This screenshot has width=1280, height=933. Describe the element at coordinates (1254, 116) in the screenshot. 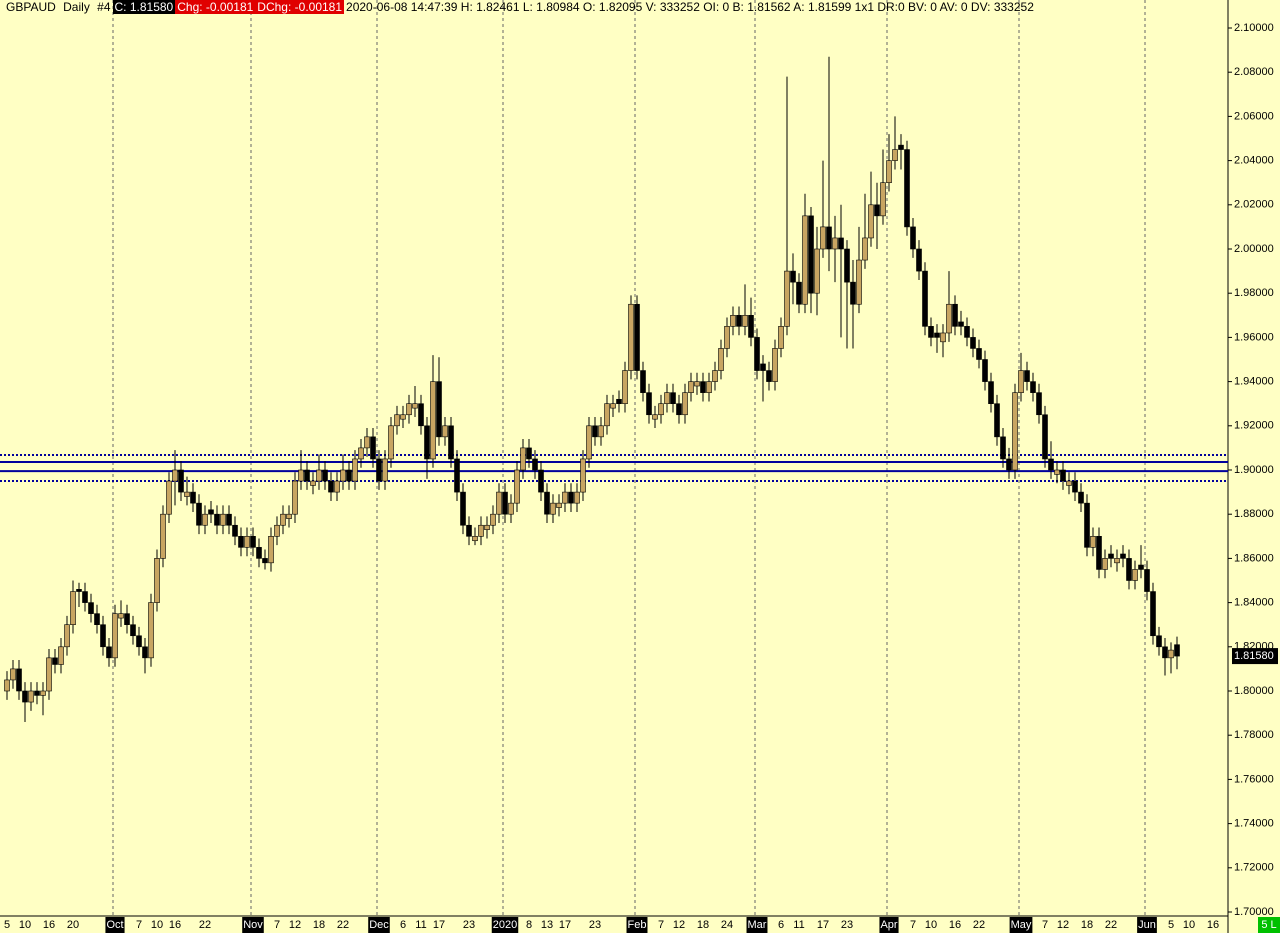

I see `y-tick-label: 2.06000` at that location.